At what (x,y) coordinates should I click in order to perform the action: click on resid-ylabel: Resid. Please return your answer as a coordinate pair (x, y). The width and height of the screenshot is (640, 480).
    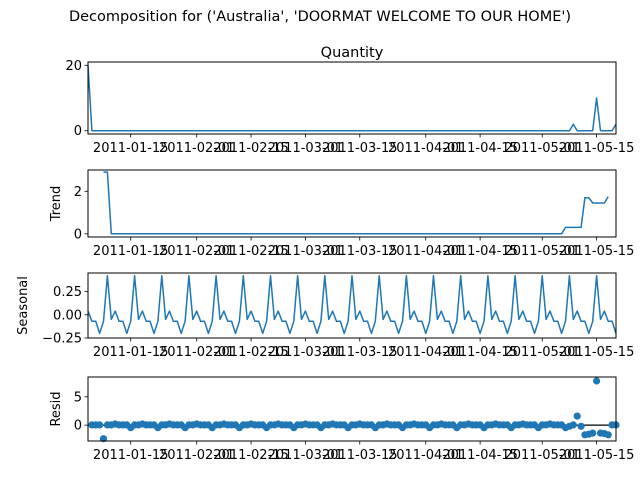
    Looking at the image, I should click on (56, 408).